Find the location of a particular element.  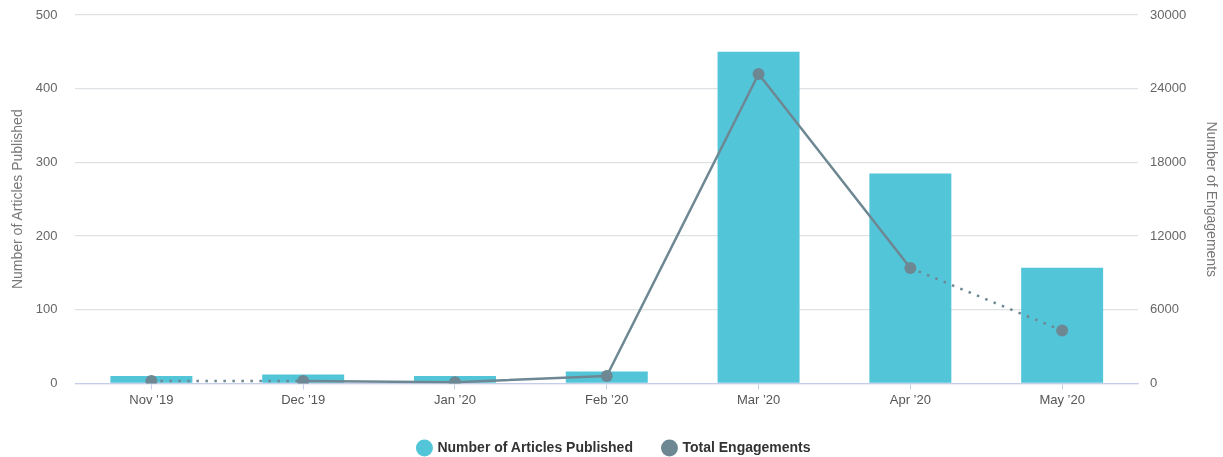

y2-tick-label: 12000 is located at coordinates (1168, 235).